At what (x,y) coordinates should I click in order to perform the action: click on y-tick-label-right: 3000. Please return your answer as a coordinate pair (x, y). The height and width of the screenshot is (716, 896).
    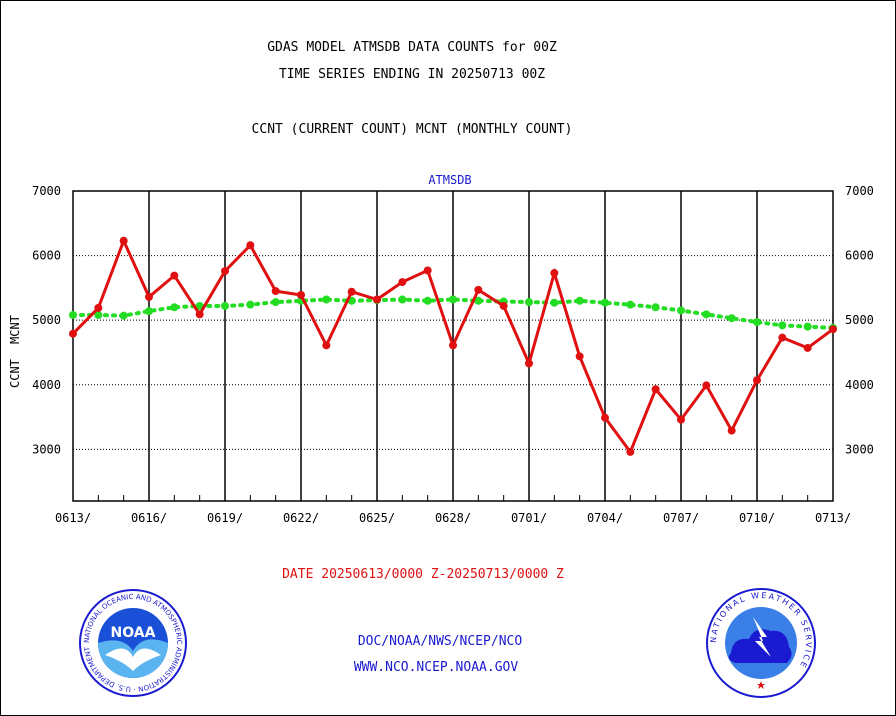
    Looking at the image, I should click on (859, 449).